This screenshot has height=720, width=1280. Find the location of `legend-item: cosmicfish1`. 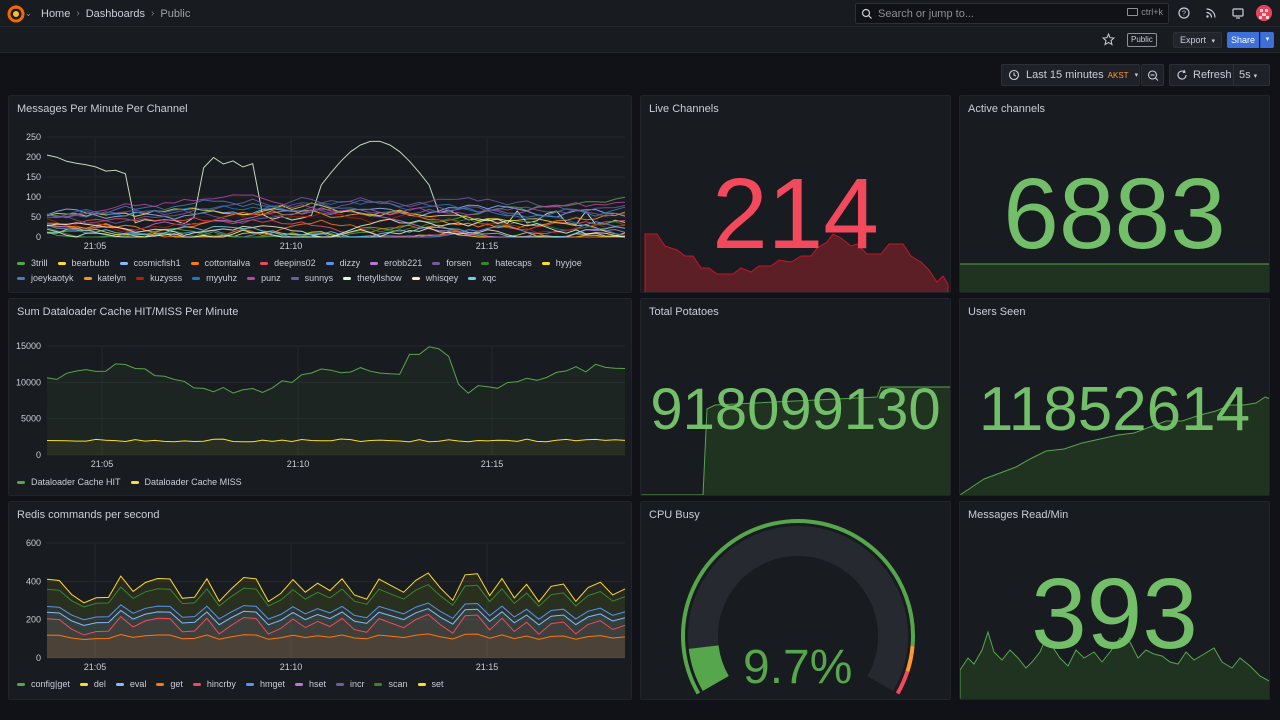

legend-item: cosmicfish1 is located at coordinates (150, 263).